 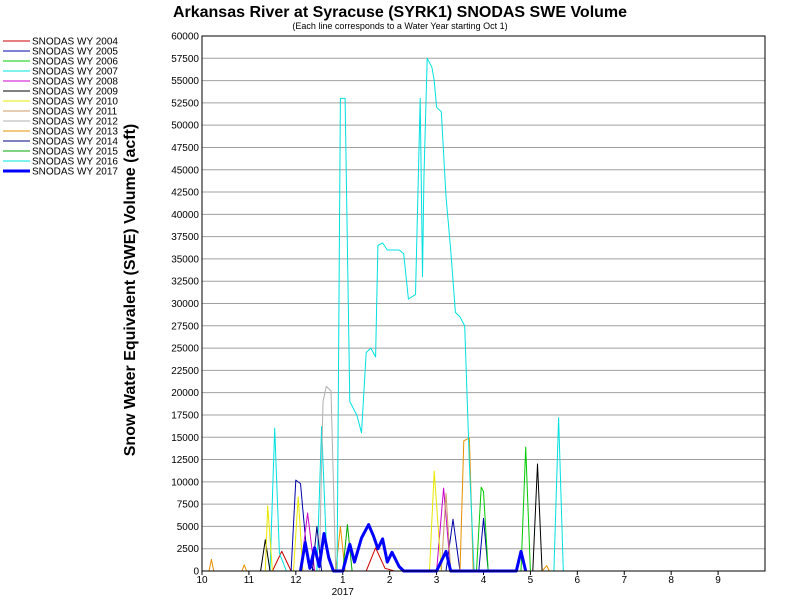 I want to click on y-tick-label: 15000, so click(x=185, y=438).